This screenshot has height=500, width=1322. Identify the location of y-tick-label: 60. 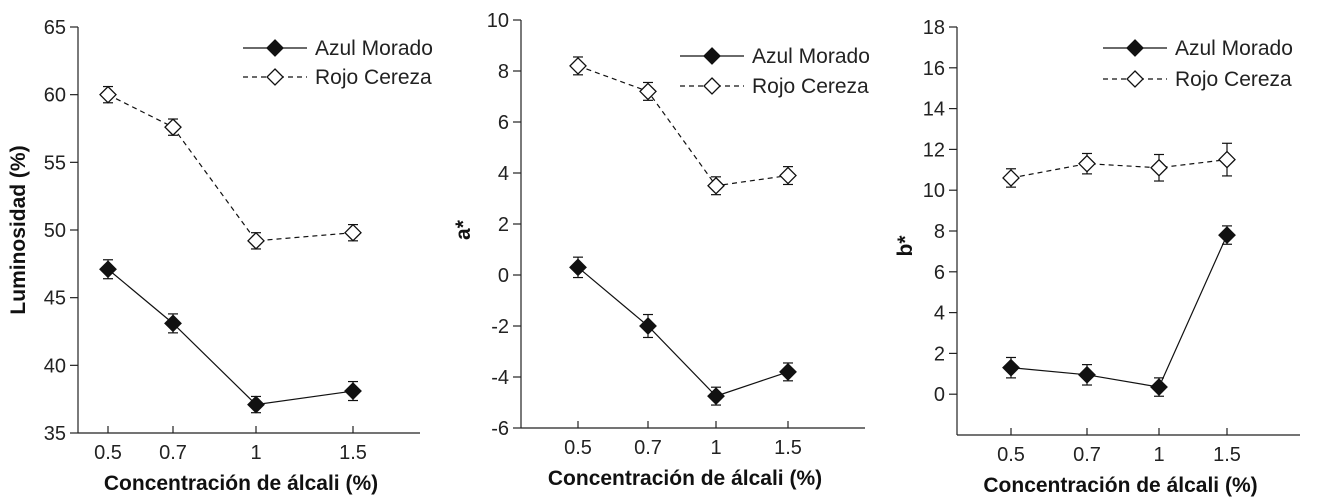
(55, 96).